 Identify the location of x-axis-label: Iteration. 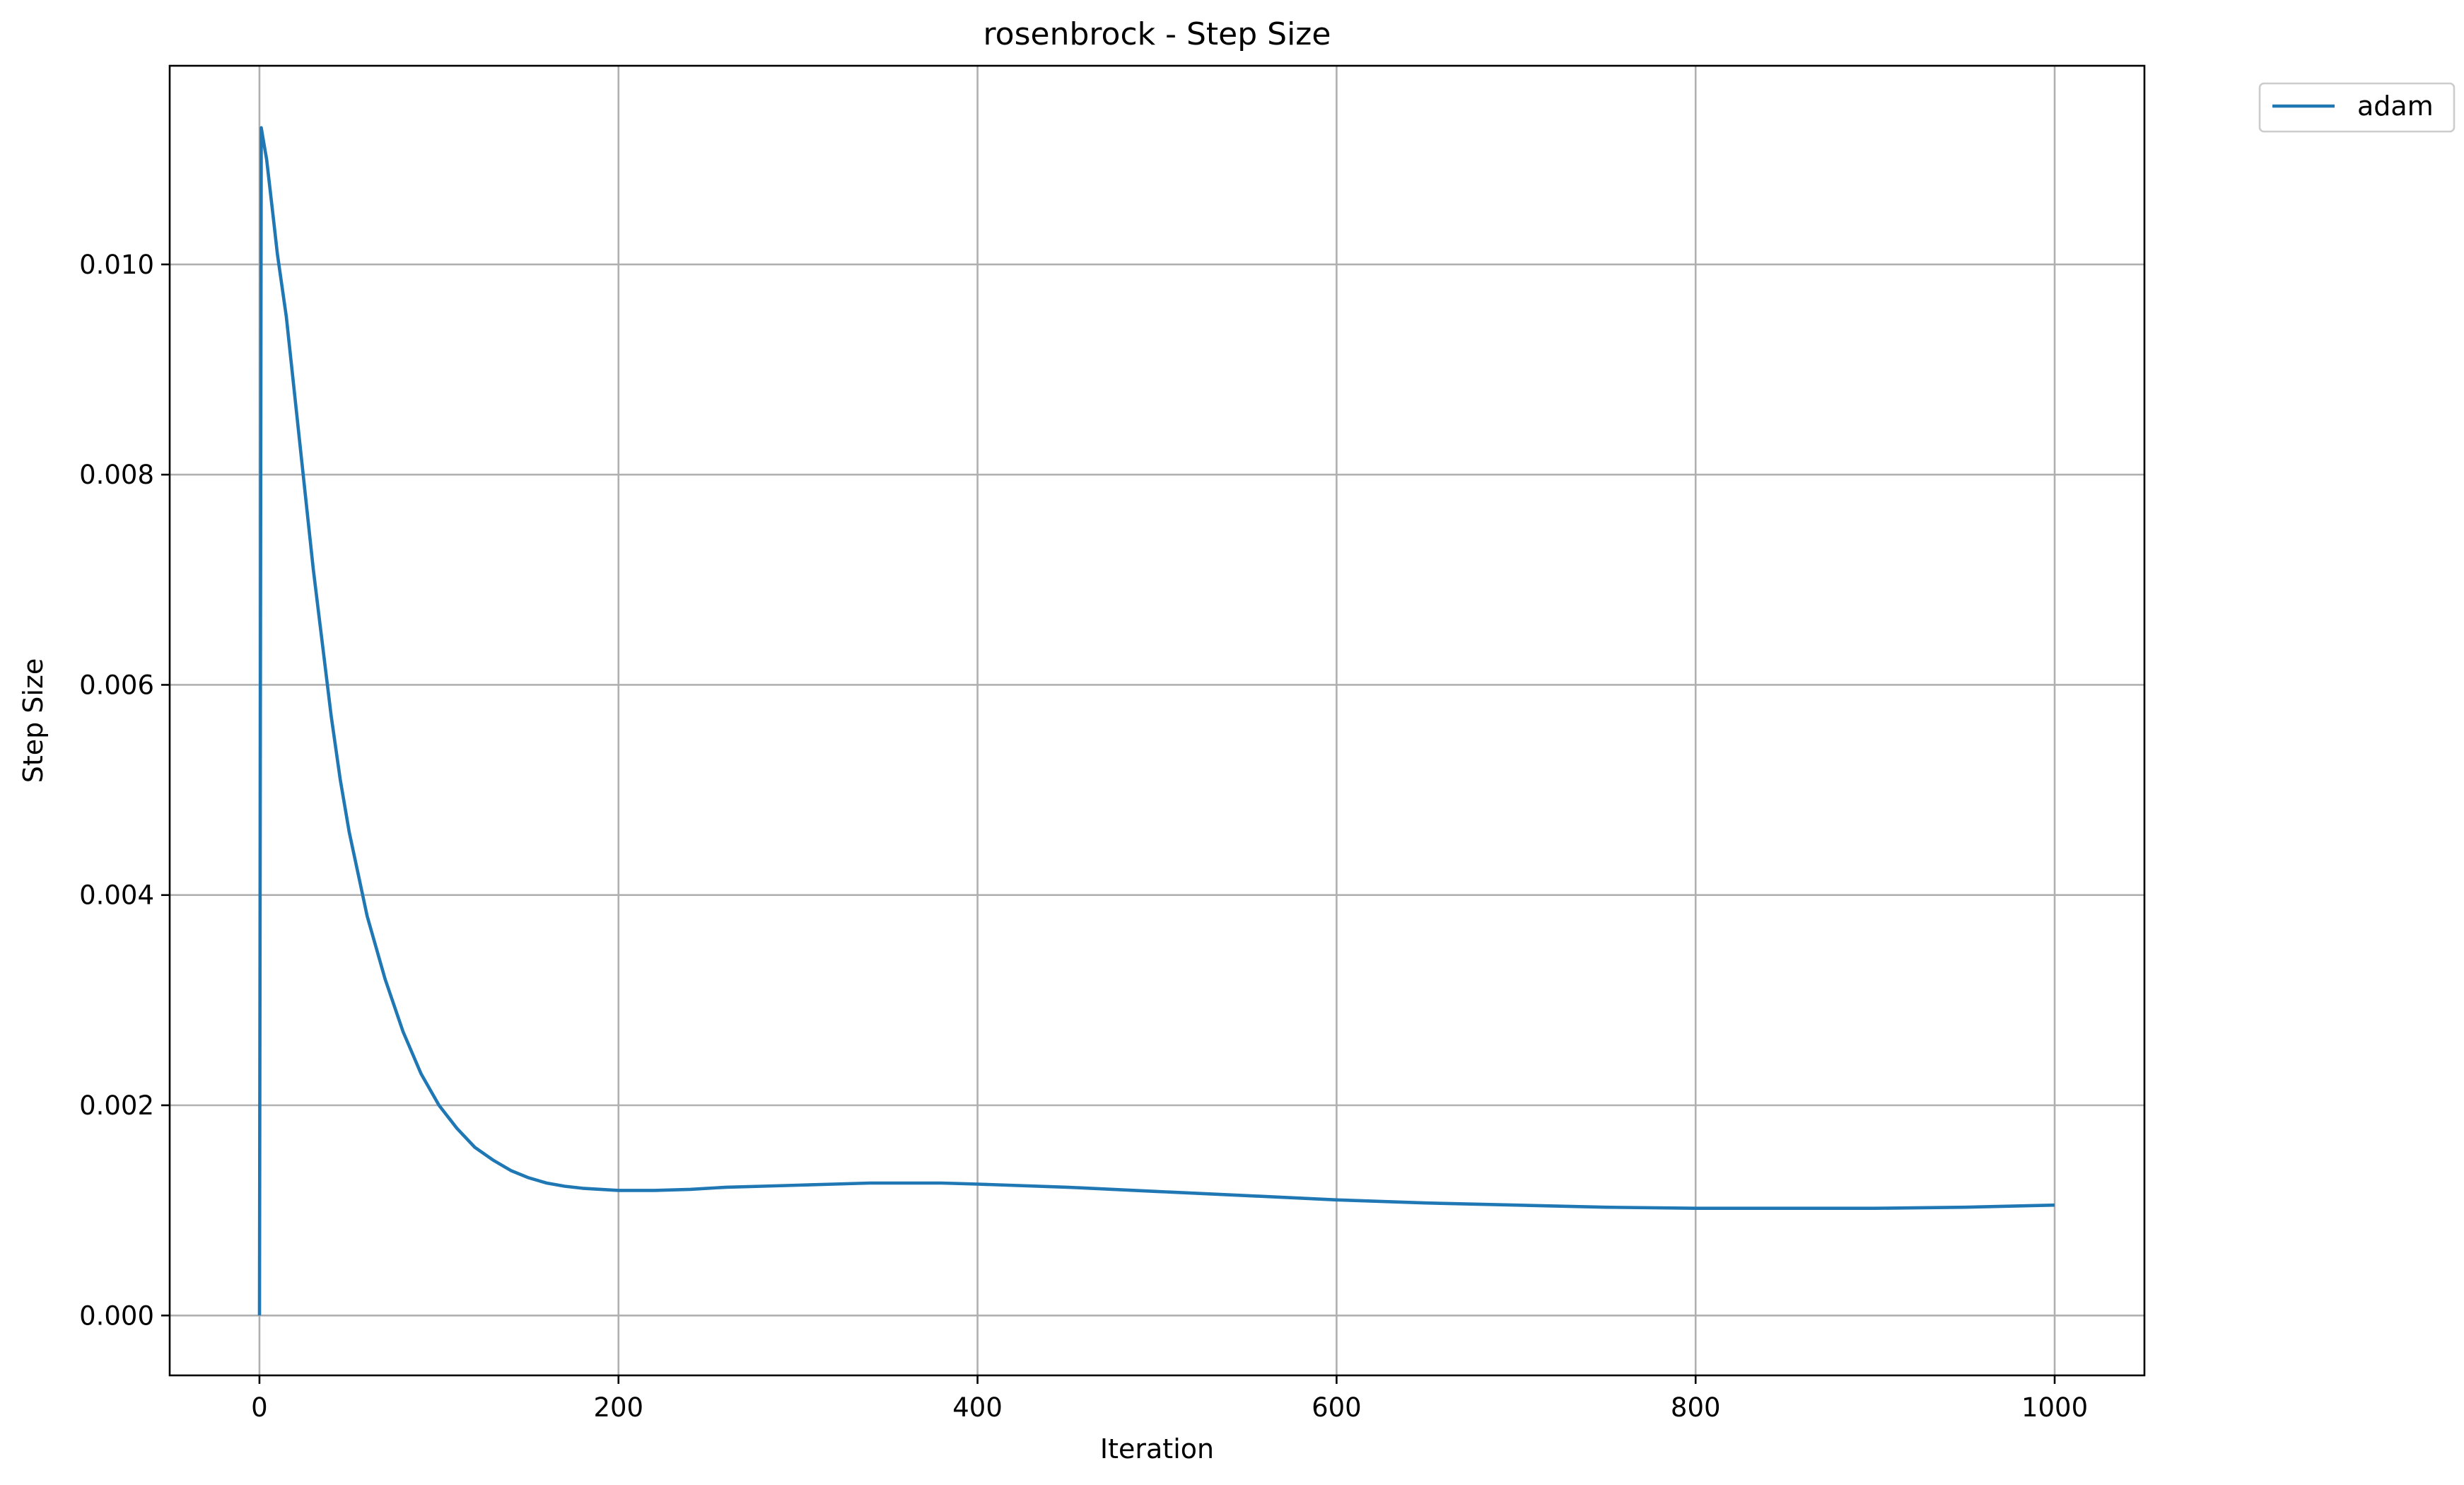
(1157, 1448).